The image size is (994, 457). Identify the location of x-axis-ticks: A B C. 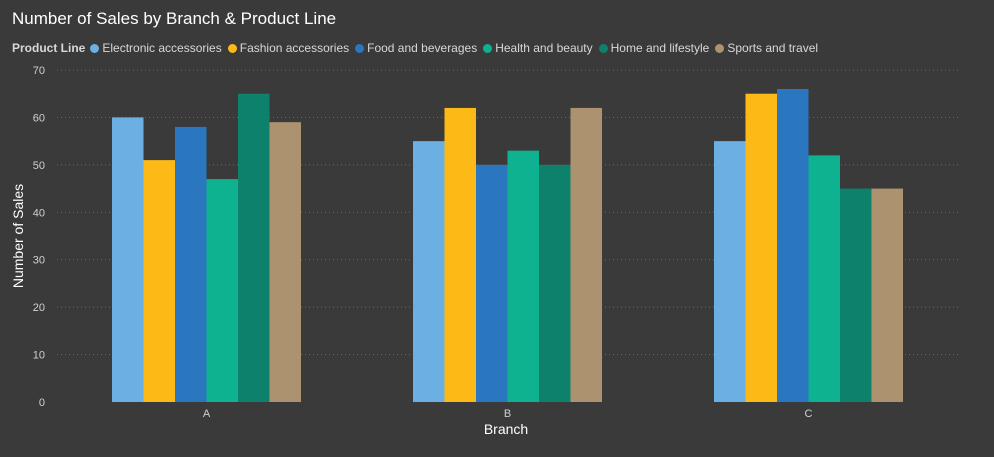
(508, 414).